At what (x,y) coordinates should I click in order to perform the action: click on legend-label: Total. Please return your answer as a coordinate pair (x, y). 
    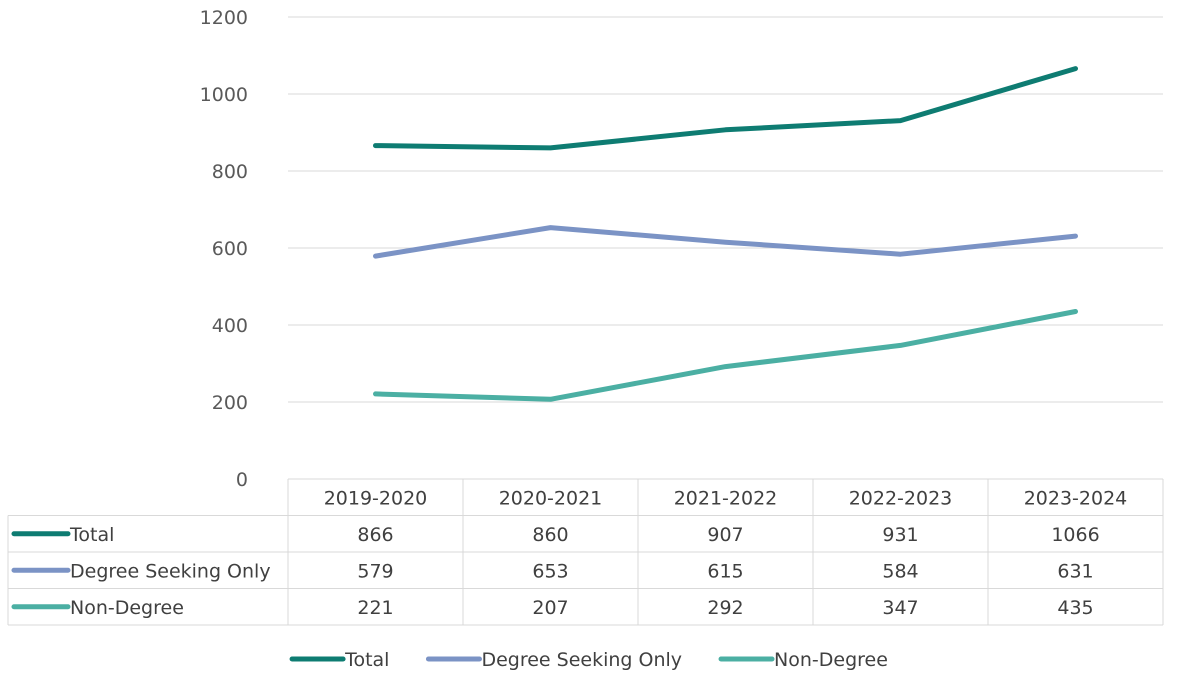
    Looking at the image, I should click on (366, 660).